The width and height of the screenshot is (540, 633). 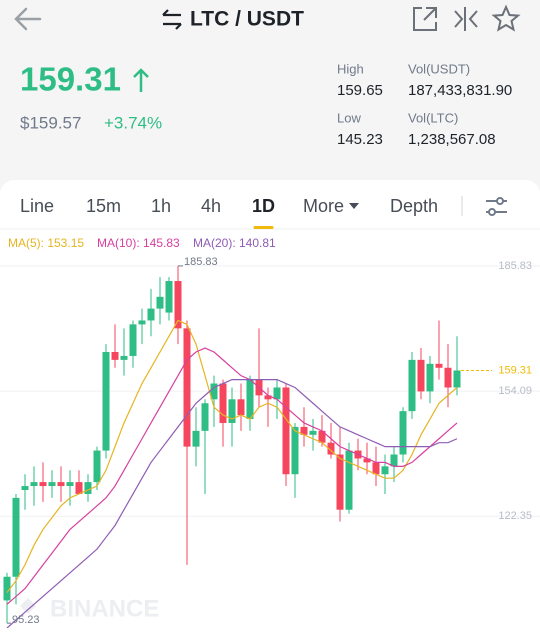 I want to click on stat-value: 159.65, so click(x=360, y=90).